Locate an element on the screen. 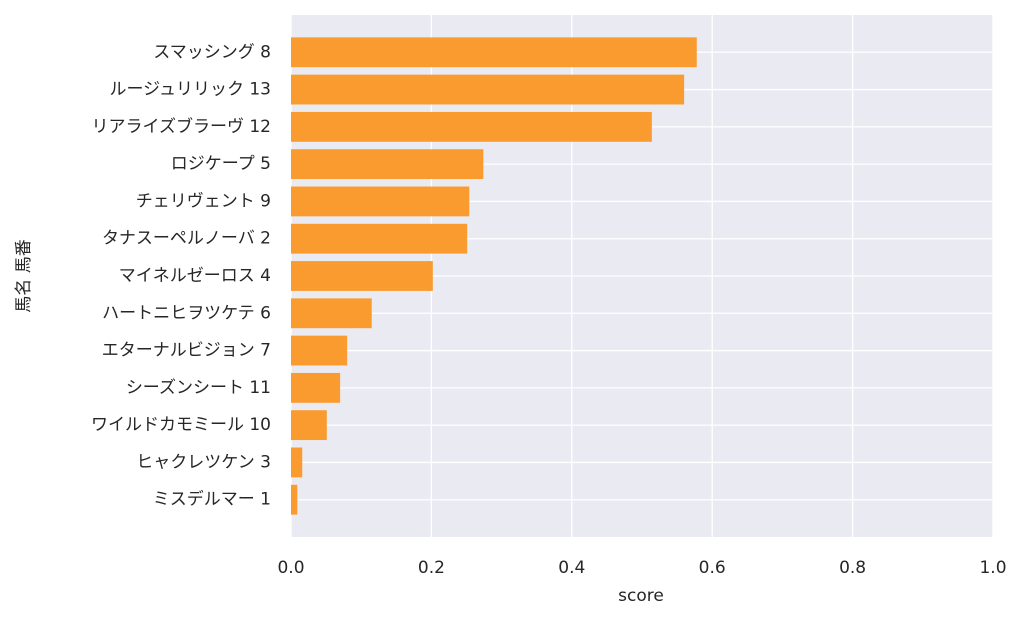 The height and width of the screenshot is (620, 1024). x-tick-label: 0.8 is located at coordinates (852, 568).